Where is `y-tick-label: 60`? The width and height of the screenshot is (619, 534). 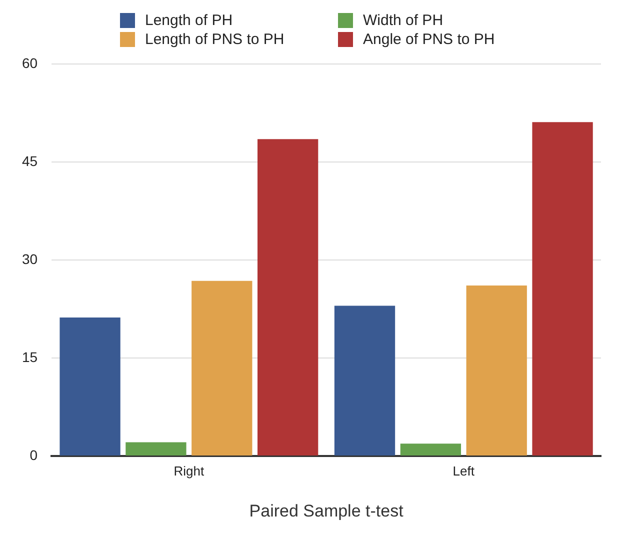
y-tick-label: 60 is located at coordinates (30, 62).